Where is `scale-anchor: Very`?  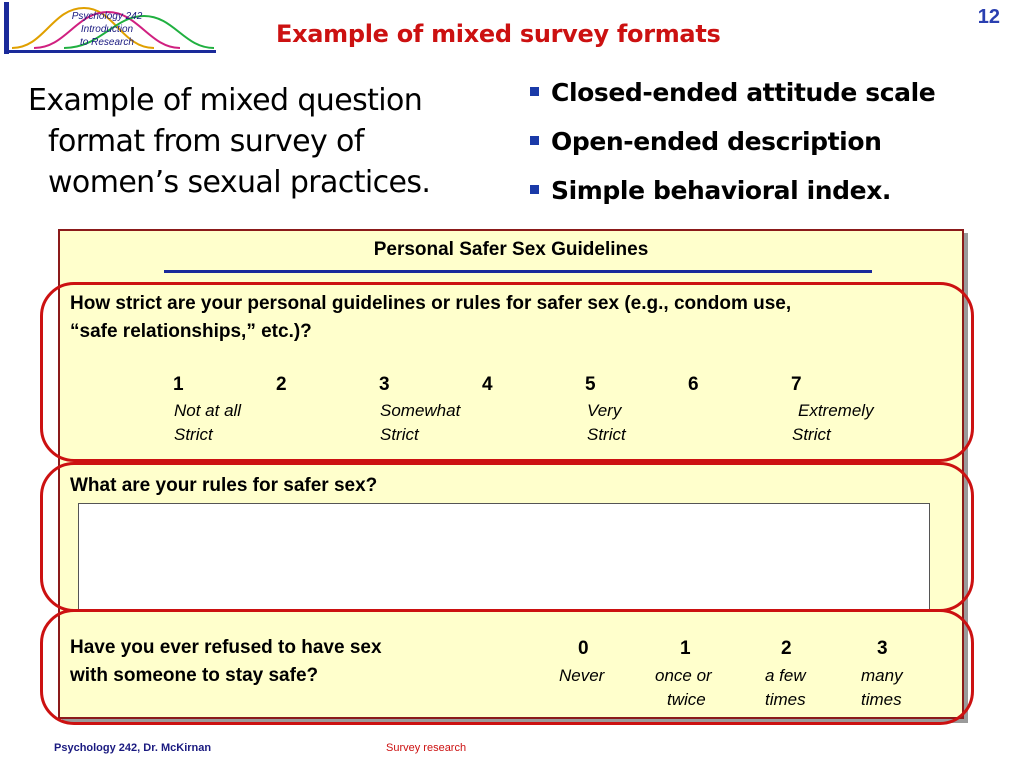
scale-anchor: Very is located at coordinates (604, 410).